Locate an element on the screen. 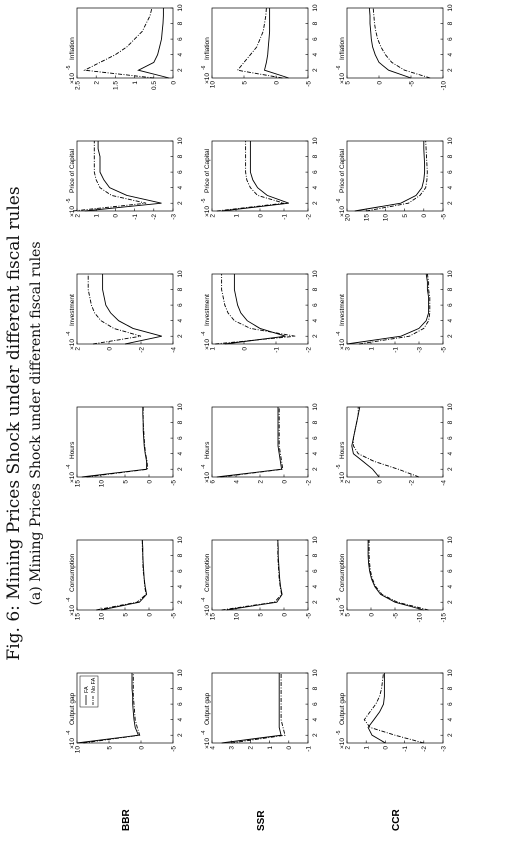  panel-ssr-investment: 2 4 6 8 10 -2 -1 0 1×10 -4 Investment is located at coordinates (260, 311).